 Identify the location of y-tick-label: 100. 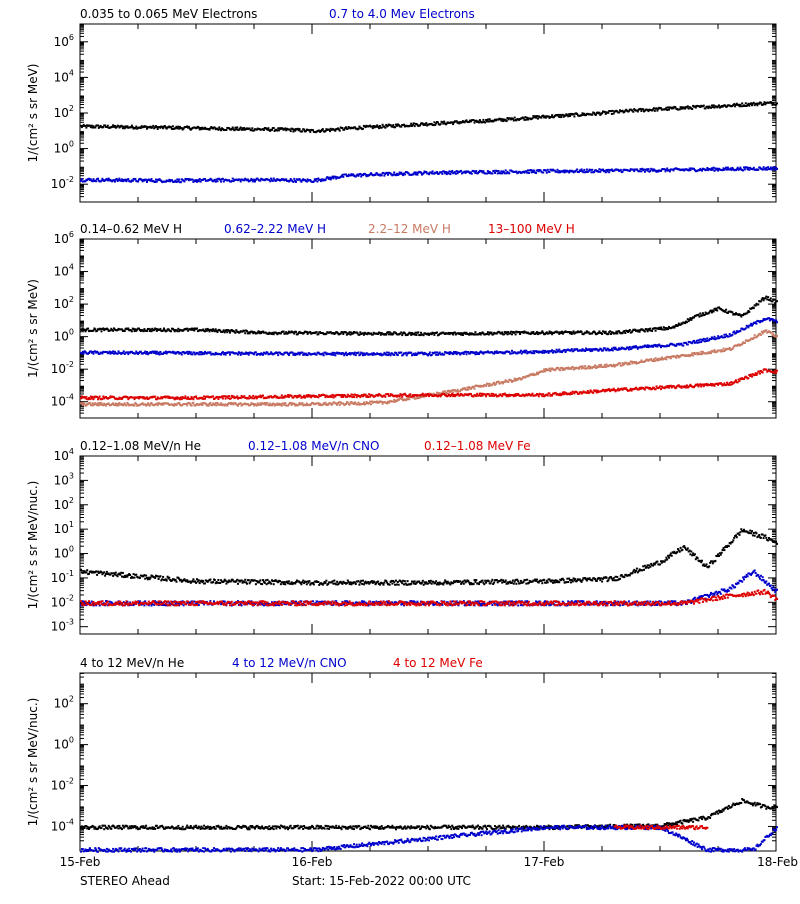
(64, 336).